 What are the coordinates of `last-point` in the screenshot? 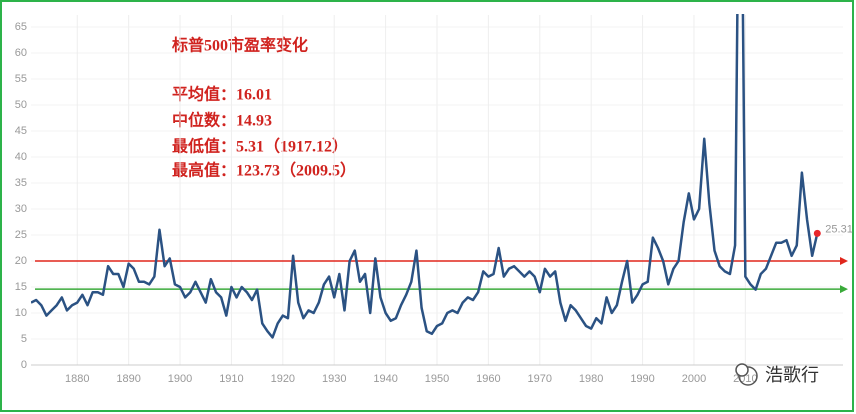 It's located at (817, 233).